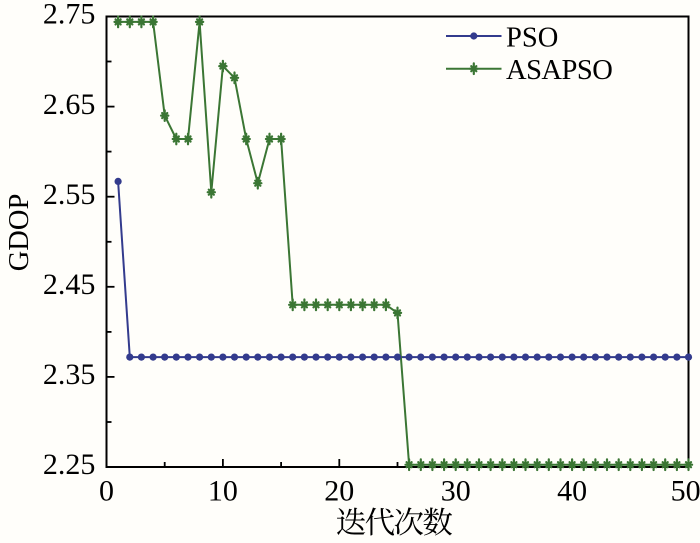  I want to click on svg-text: GDOP, so click(19, 233).